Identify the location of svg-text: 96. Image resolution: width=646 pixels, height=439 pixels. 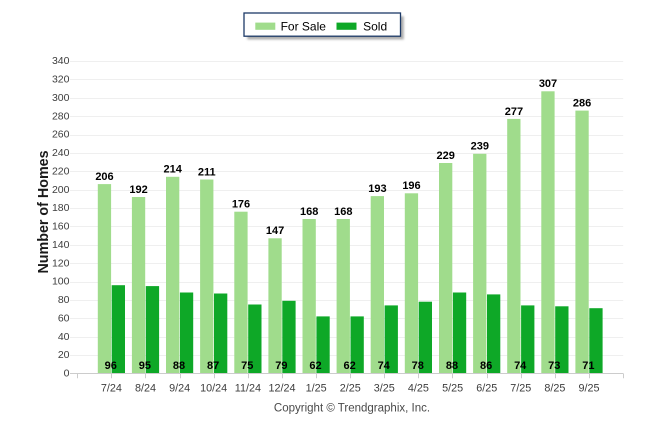
(111, 366).